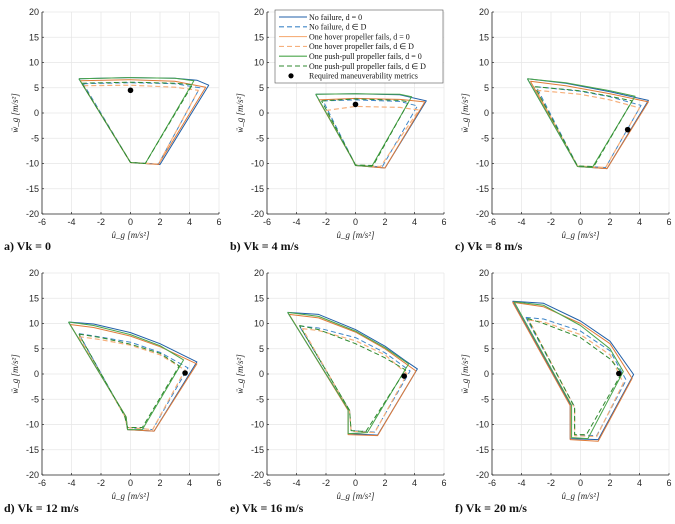 Image resolution: width=675 pixels, height=524 pixels. I want to click on legend-item-pp0: One push-pull propeller fails, d = 0, so click(350, 56).